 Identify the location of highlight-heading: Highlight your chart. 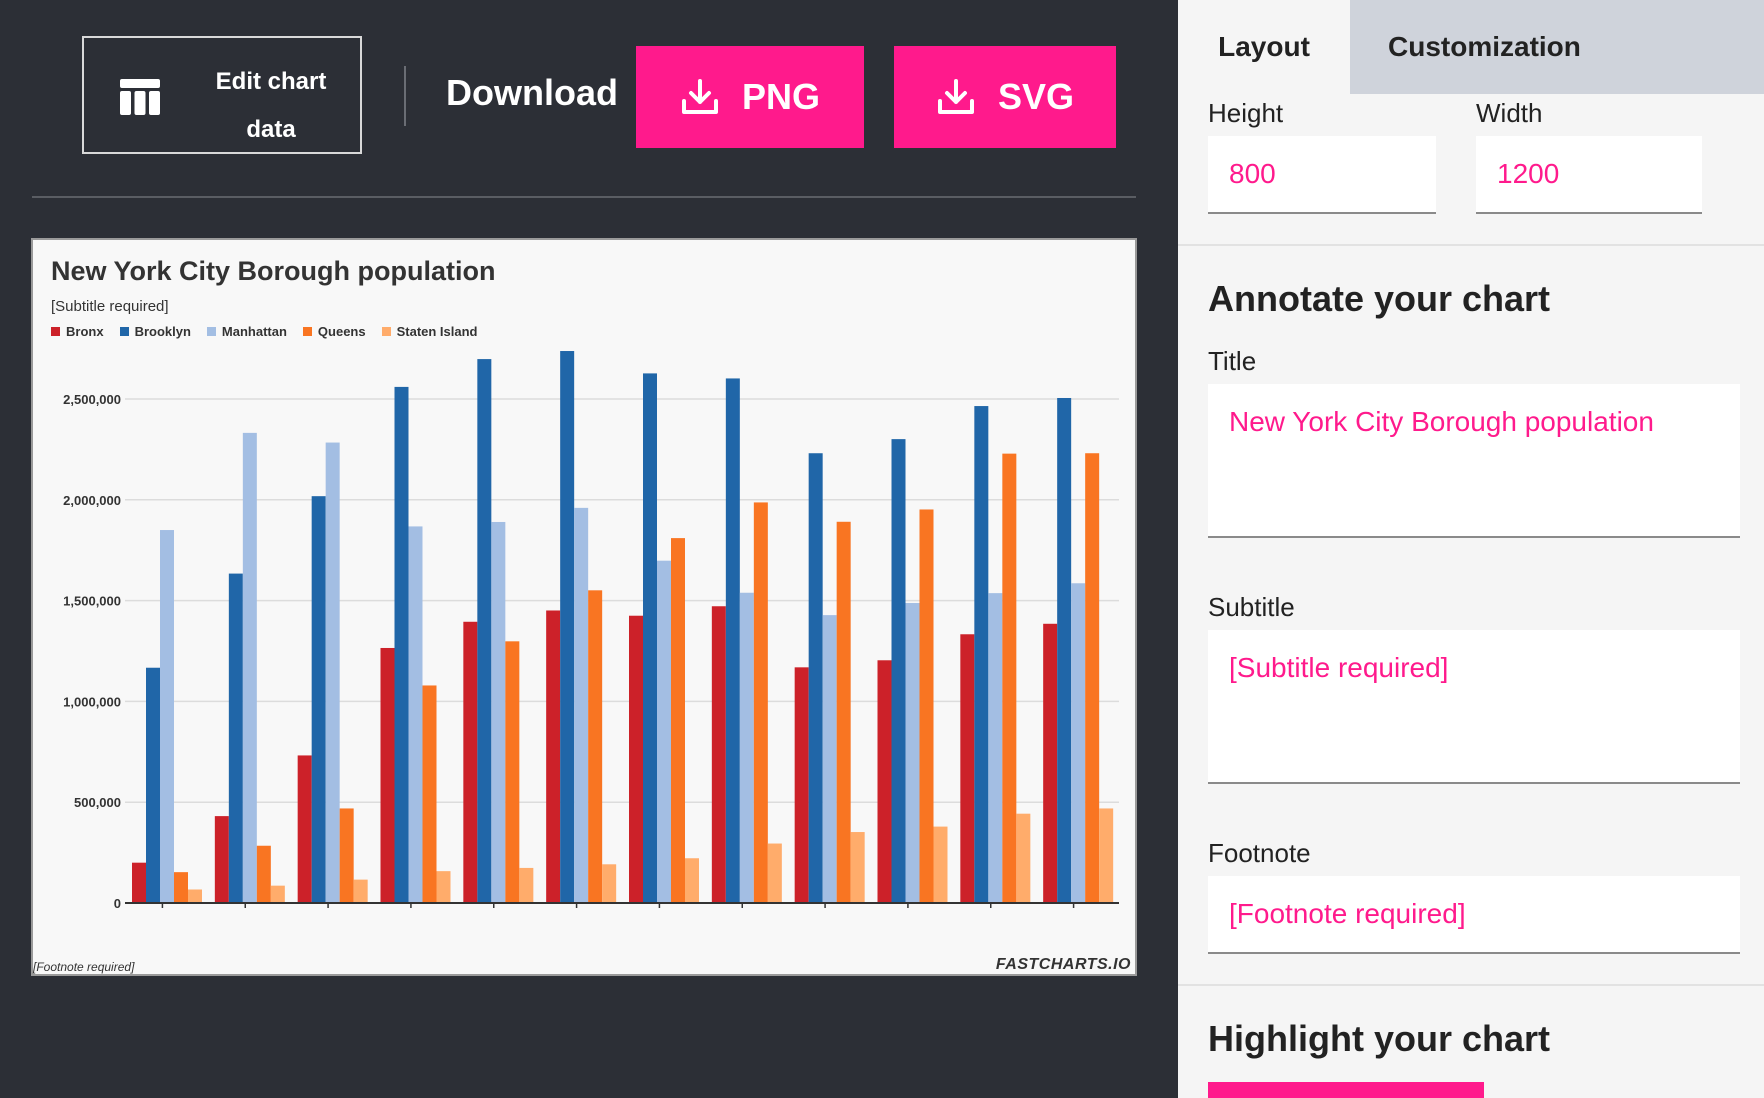
(1379, 1038).